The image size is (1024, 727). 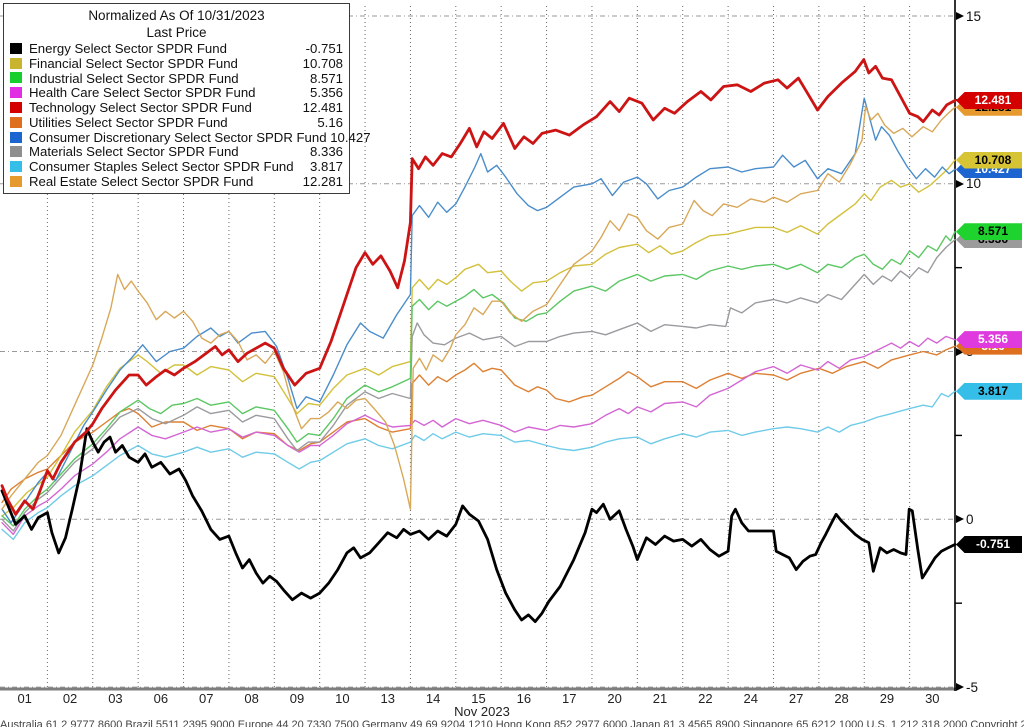 What do you see at coordinates (796, 698) in the screenshot?
I see `x-axis-label-27: 27` at bounding box center [796, 698].